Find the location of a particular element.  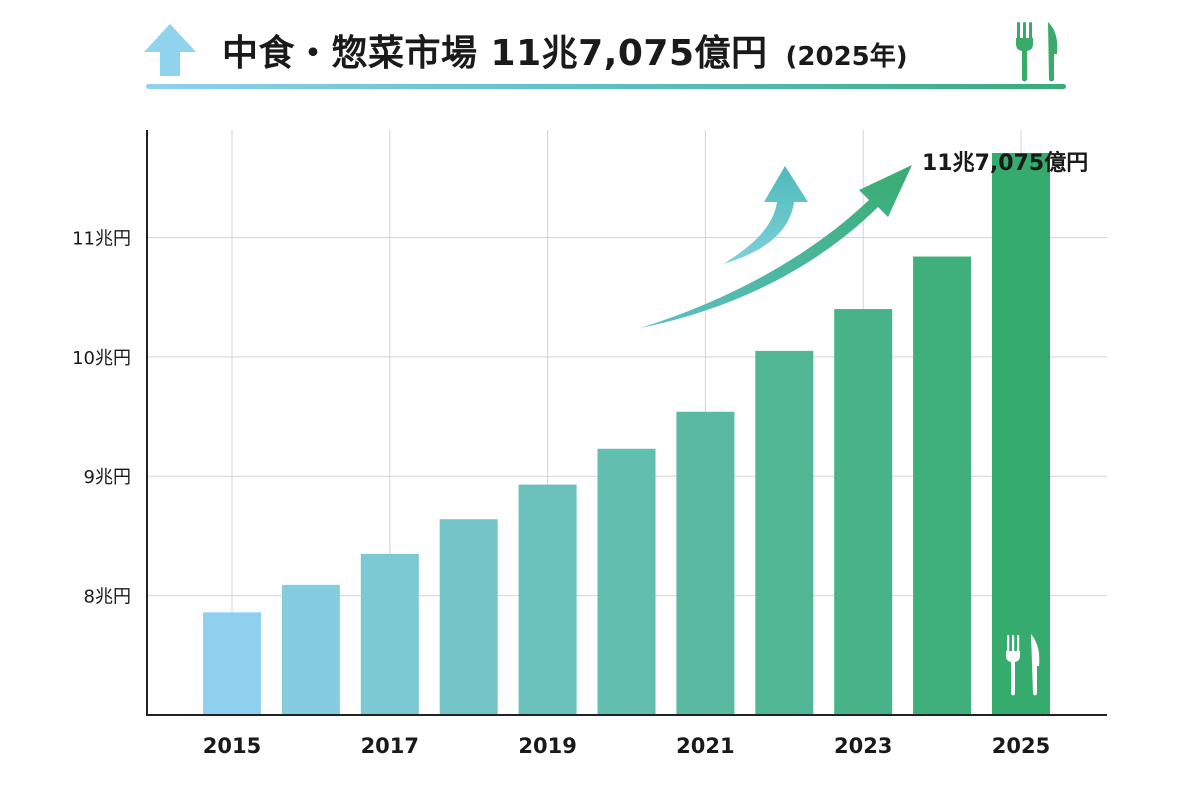

y-tick-label: 11兆円 is located at coordinates (101, 238).